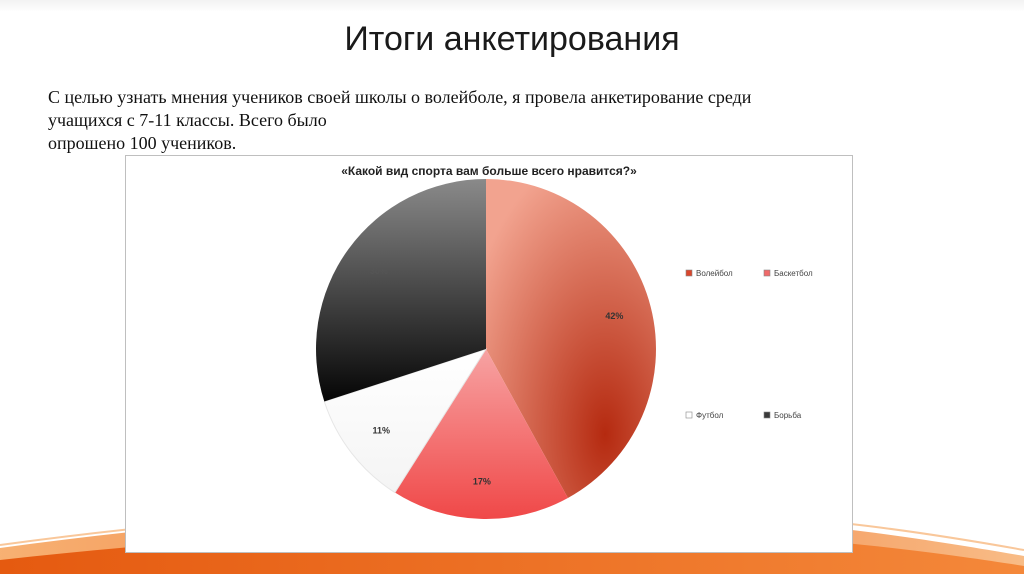  What do you see at coordinates (788, 415) in the screenshot?
I see `legend-label: Борьба` at bounding box center [788, 415].